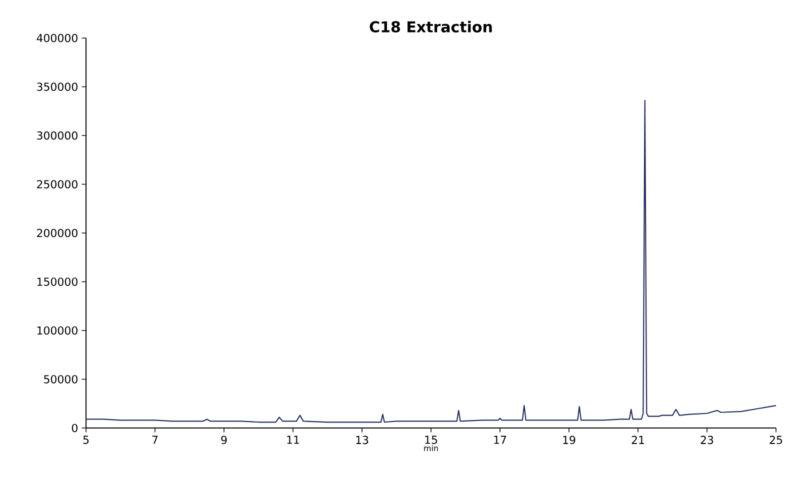 The width and height of the screenshot is (787, 479). What do you see at coordinates (431, 26) in the screenshot?
I see `chart-title: C18 Extraction` at bounding box center [431, 26].